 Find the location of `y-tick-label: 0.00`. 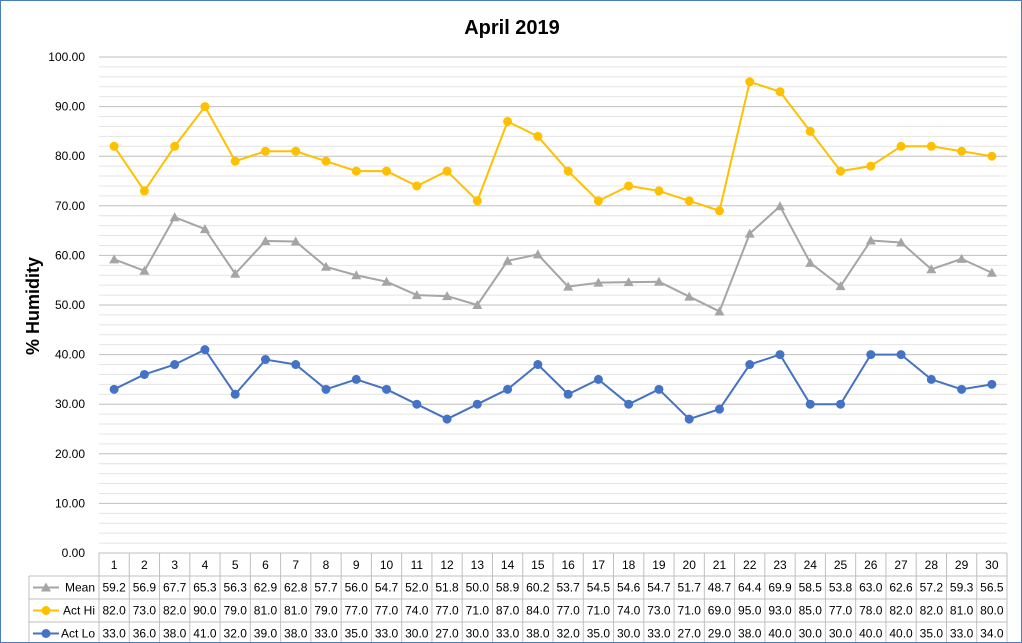

y-tick-label: 0.00 is located at coordinates (74, 553).